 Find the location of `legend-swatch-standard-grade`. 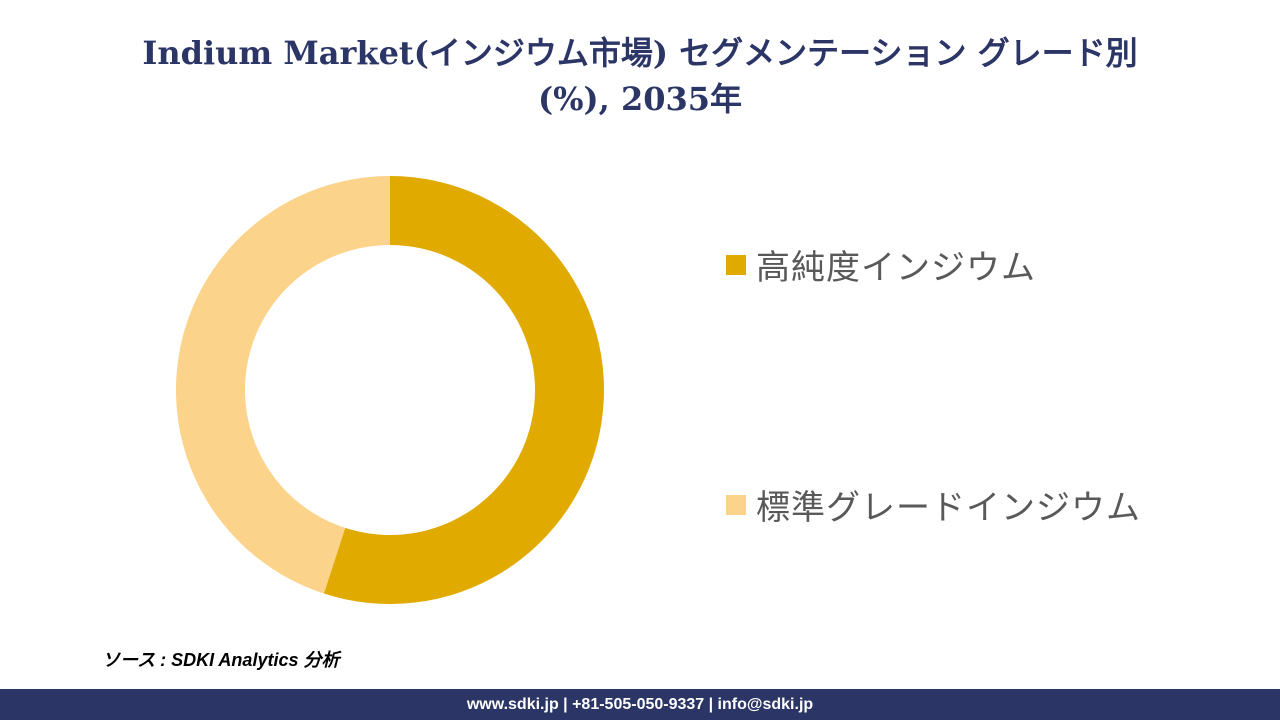

legend-swatch-standard-grade is located at coordinates (736, 504).